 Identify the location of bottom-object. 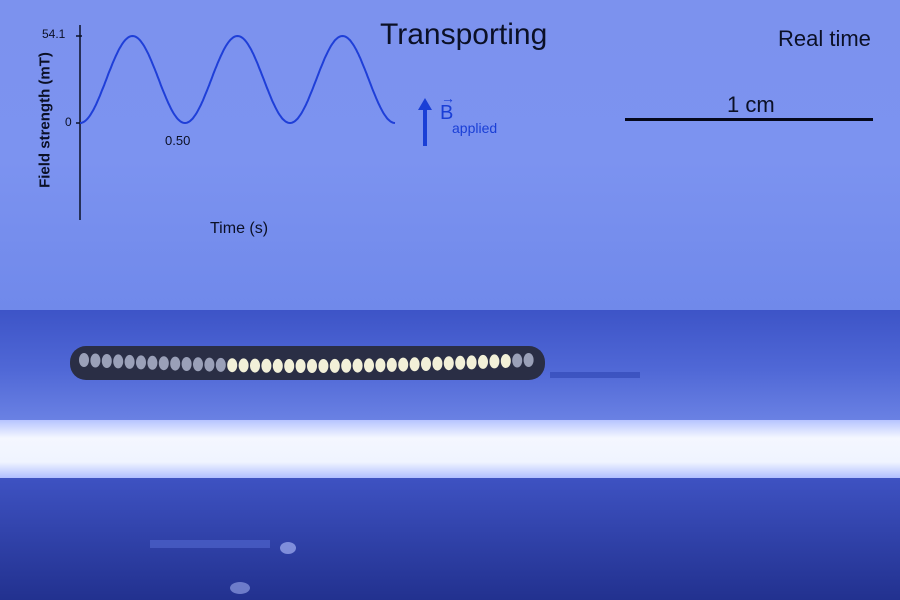
(210, 544).